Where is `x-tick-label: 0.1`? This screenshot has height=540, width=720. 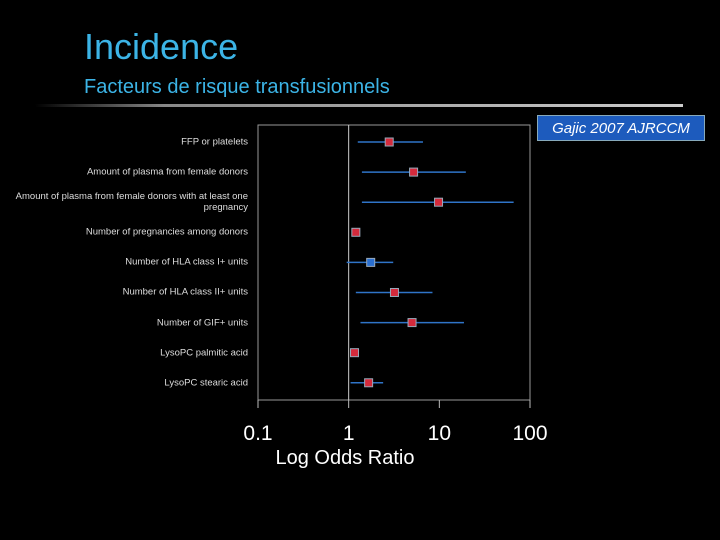
x-tick-label: 0.1 is located at coordinates (257, 433).